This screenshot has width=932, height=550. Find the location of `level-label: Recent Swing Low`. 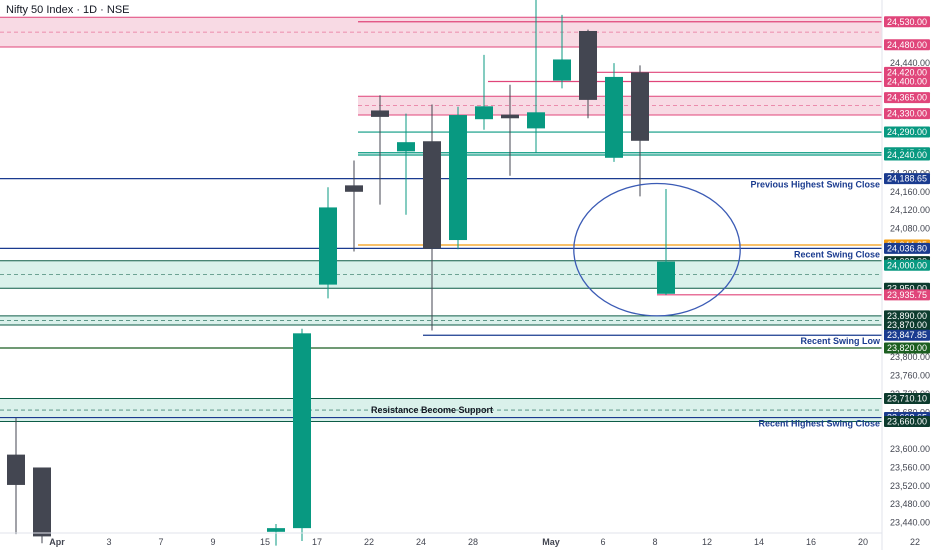

level-label: Recent Swing Low is located at coordinates (840, 341).